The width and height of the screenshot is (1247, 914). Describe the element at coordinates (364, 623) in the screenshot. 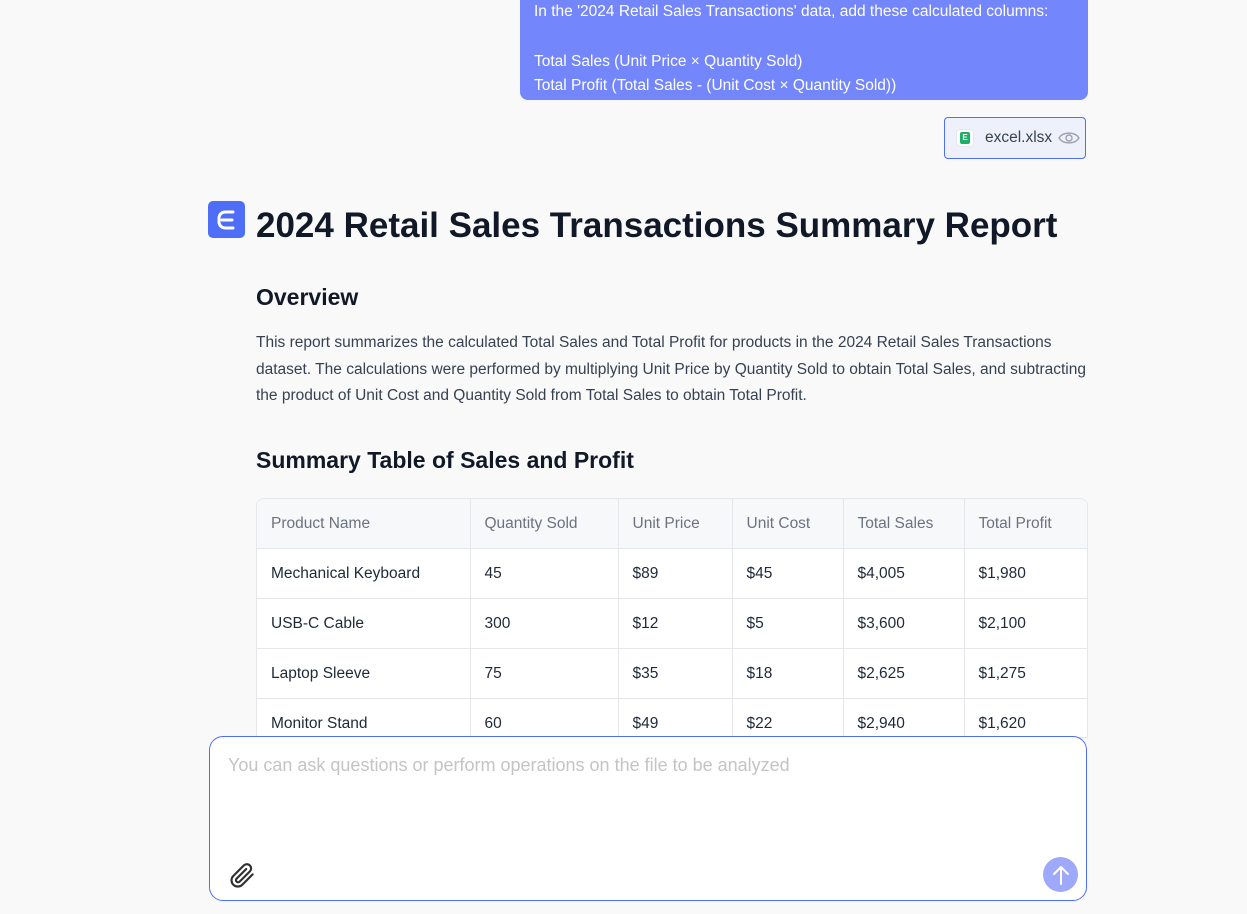

I see `table-cell: USB-C Cable` at that location.